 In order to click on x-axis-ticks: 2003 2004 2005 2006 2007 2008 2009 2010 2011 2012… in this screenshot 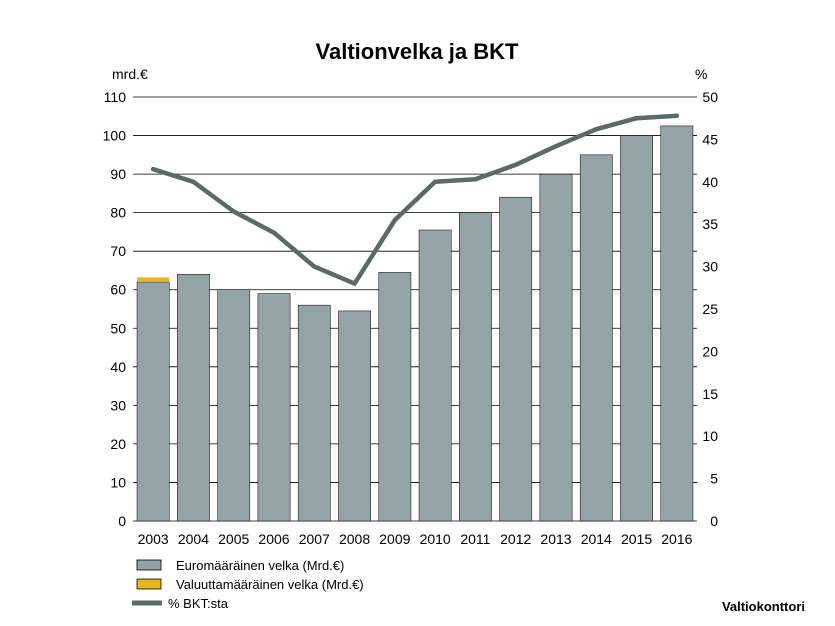, I will do `click(415, 539)`.